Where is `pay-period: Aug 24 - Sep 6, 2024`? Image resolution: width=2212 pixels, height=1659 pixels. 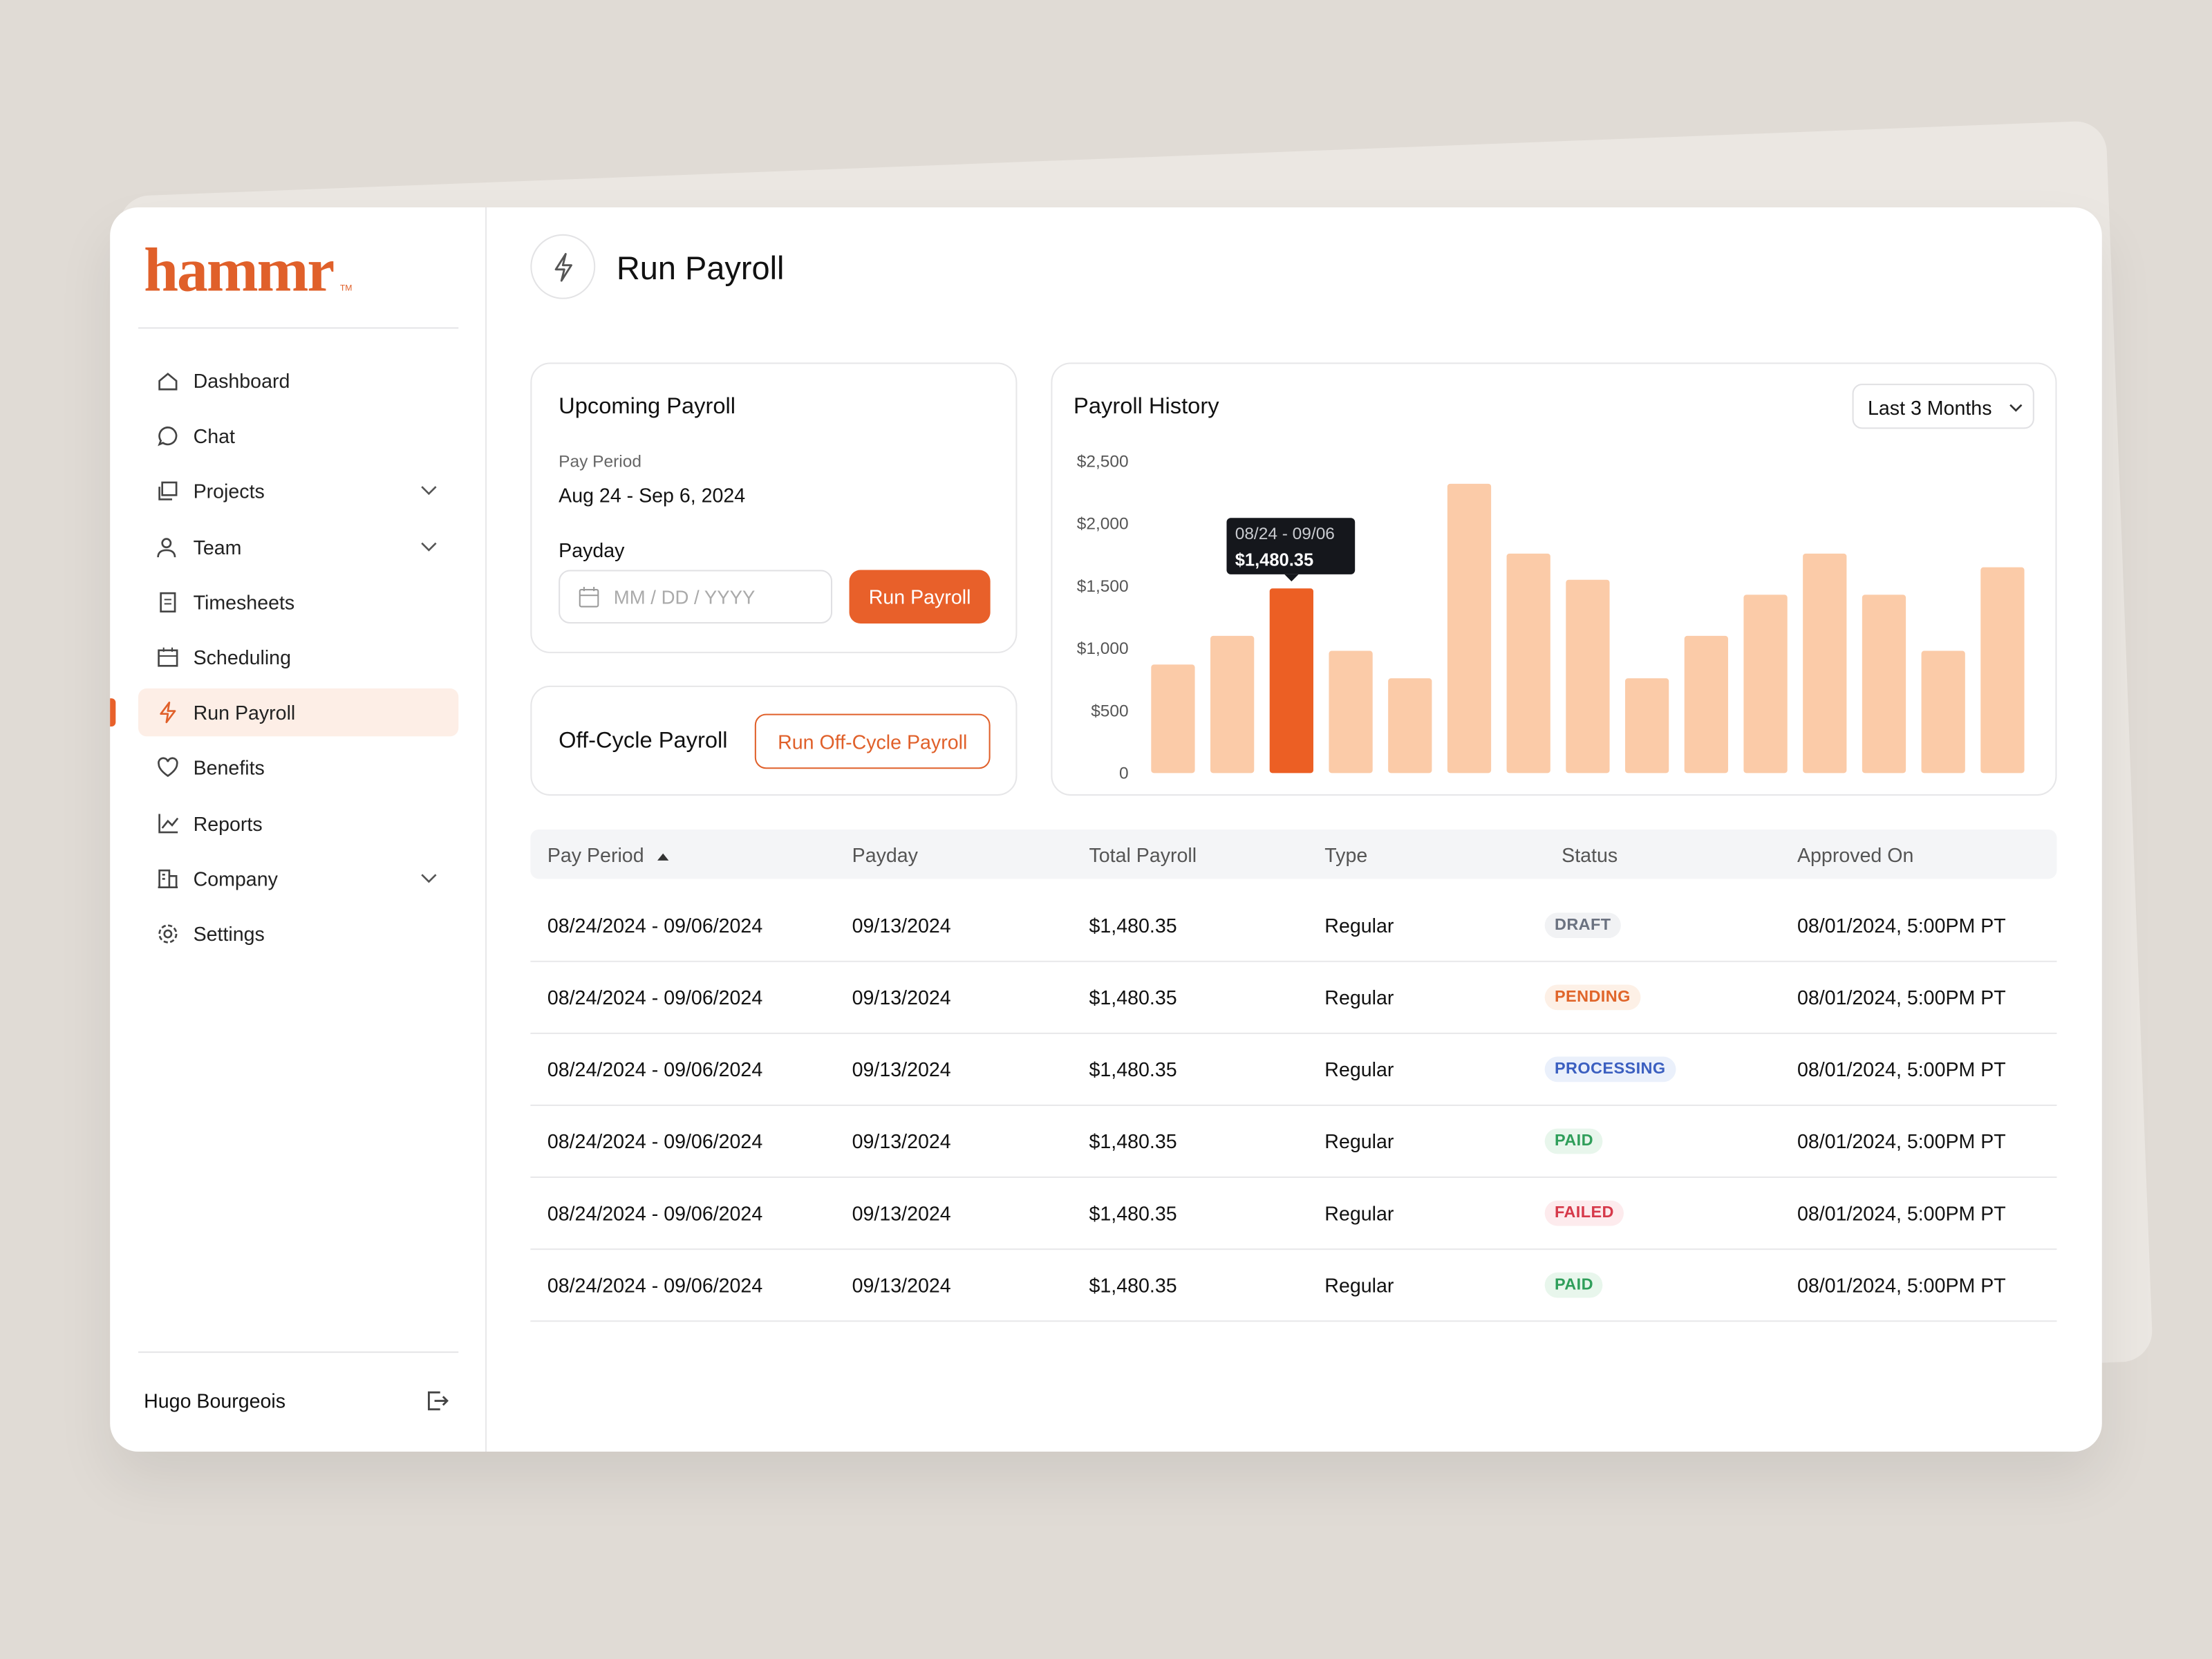 pay-period: Aug 24 - Sep 6, 2024 is located at coordinates (652, 495).